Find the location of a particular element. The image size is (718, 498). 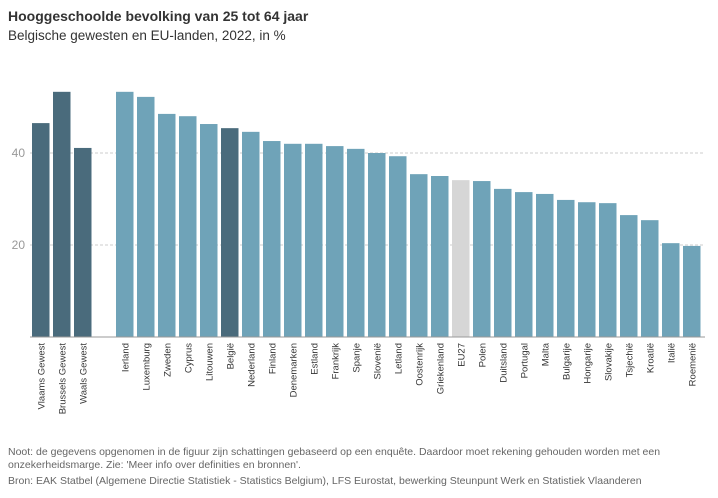

x-tick-label: Hongarije is located at coordinates (587, 363).